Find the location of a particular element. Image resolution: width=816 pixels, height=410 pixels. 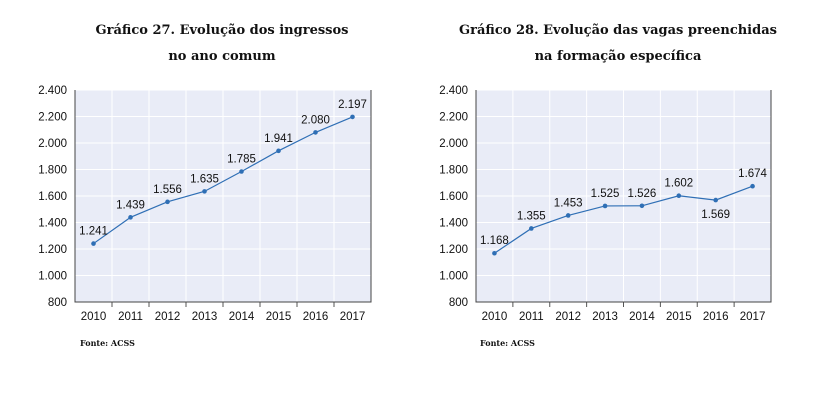

chart-2-x-tick-label: 2017 is located at coordinates (753, 317).